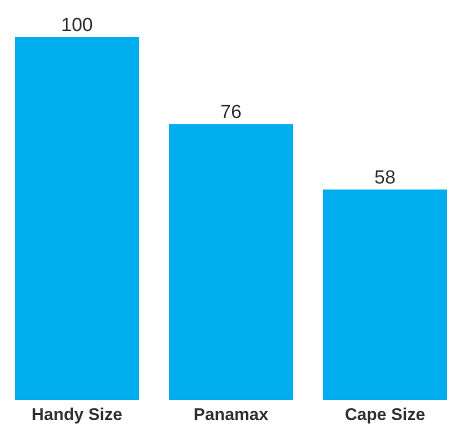 This screenshot has height=445, width=462. Describe the element at coordinates (385, 177) in the screenshot. I see `data-label: 58` at that location.